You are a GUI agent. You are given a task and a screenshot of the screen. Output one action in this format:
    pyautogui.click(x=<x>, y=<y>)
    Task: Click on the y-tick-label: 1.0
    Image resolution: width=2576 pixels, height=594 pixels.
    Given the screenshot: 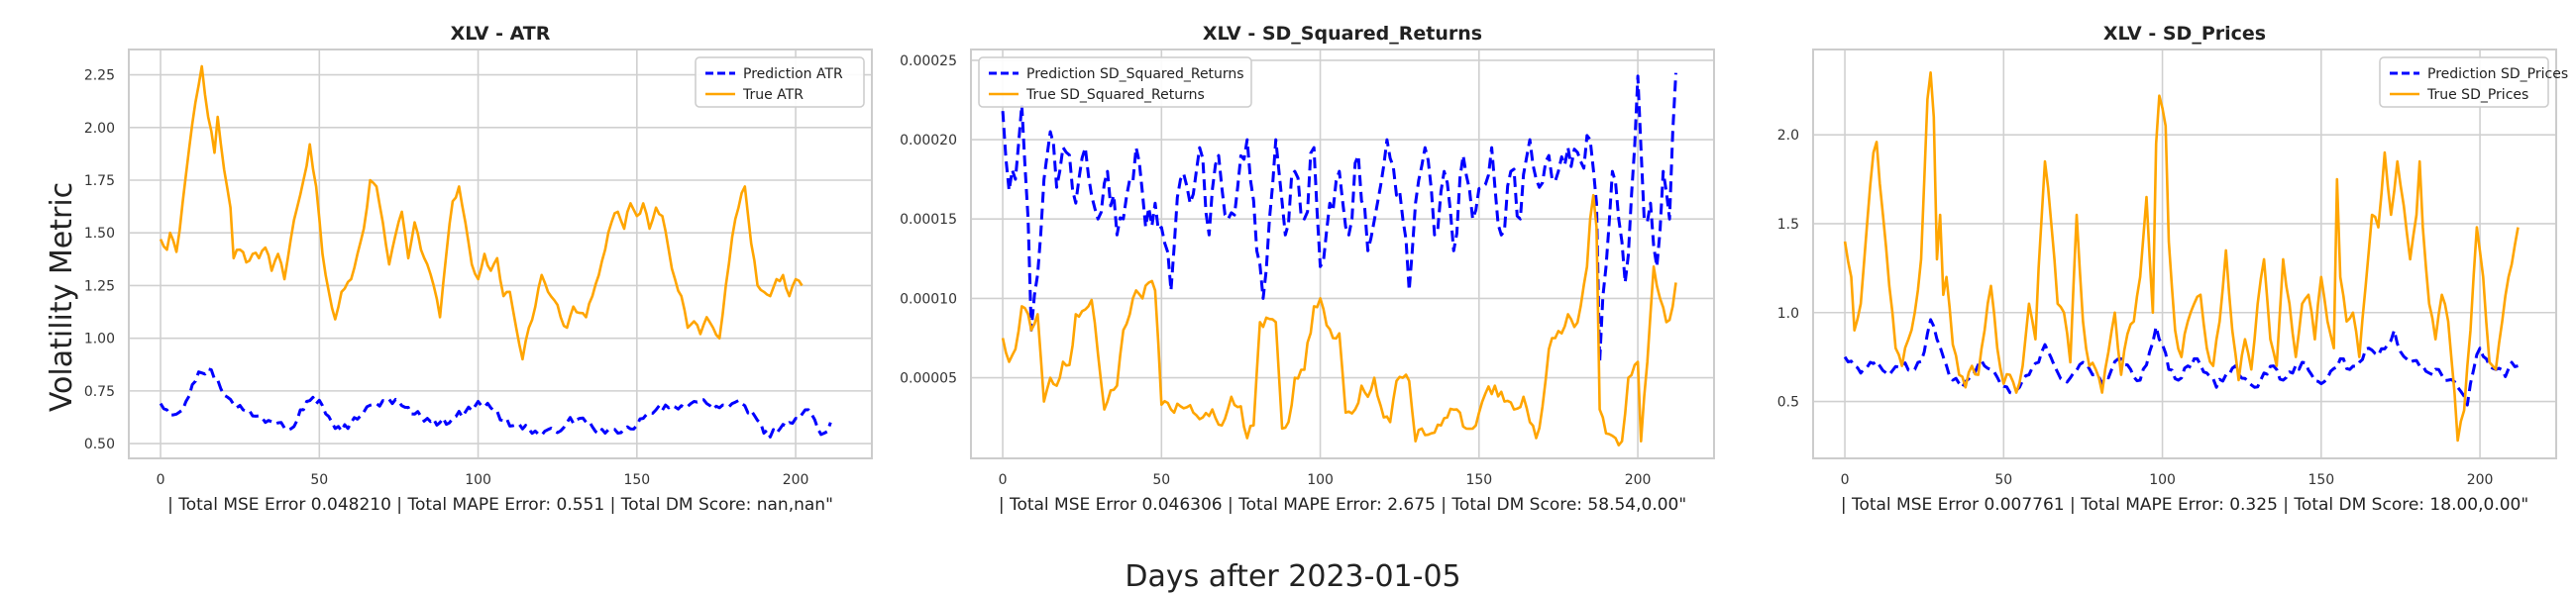 What is the action you would take?
    pyautogui.click(x=1788, y=314)
    